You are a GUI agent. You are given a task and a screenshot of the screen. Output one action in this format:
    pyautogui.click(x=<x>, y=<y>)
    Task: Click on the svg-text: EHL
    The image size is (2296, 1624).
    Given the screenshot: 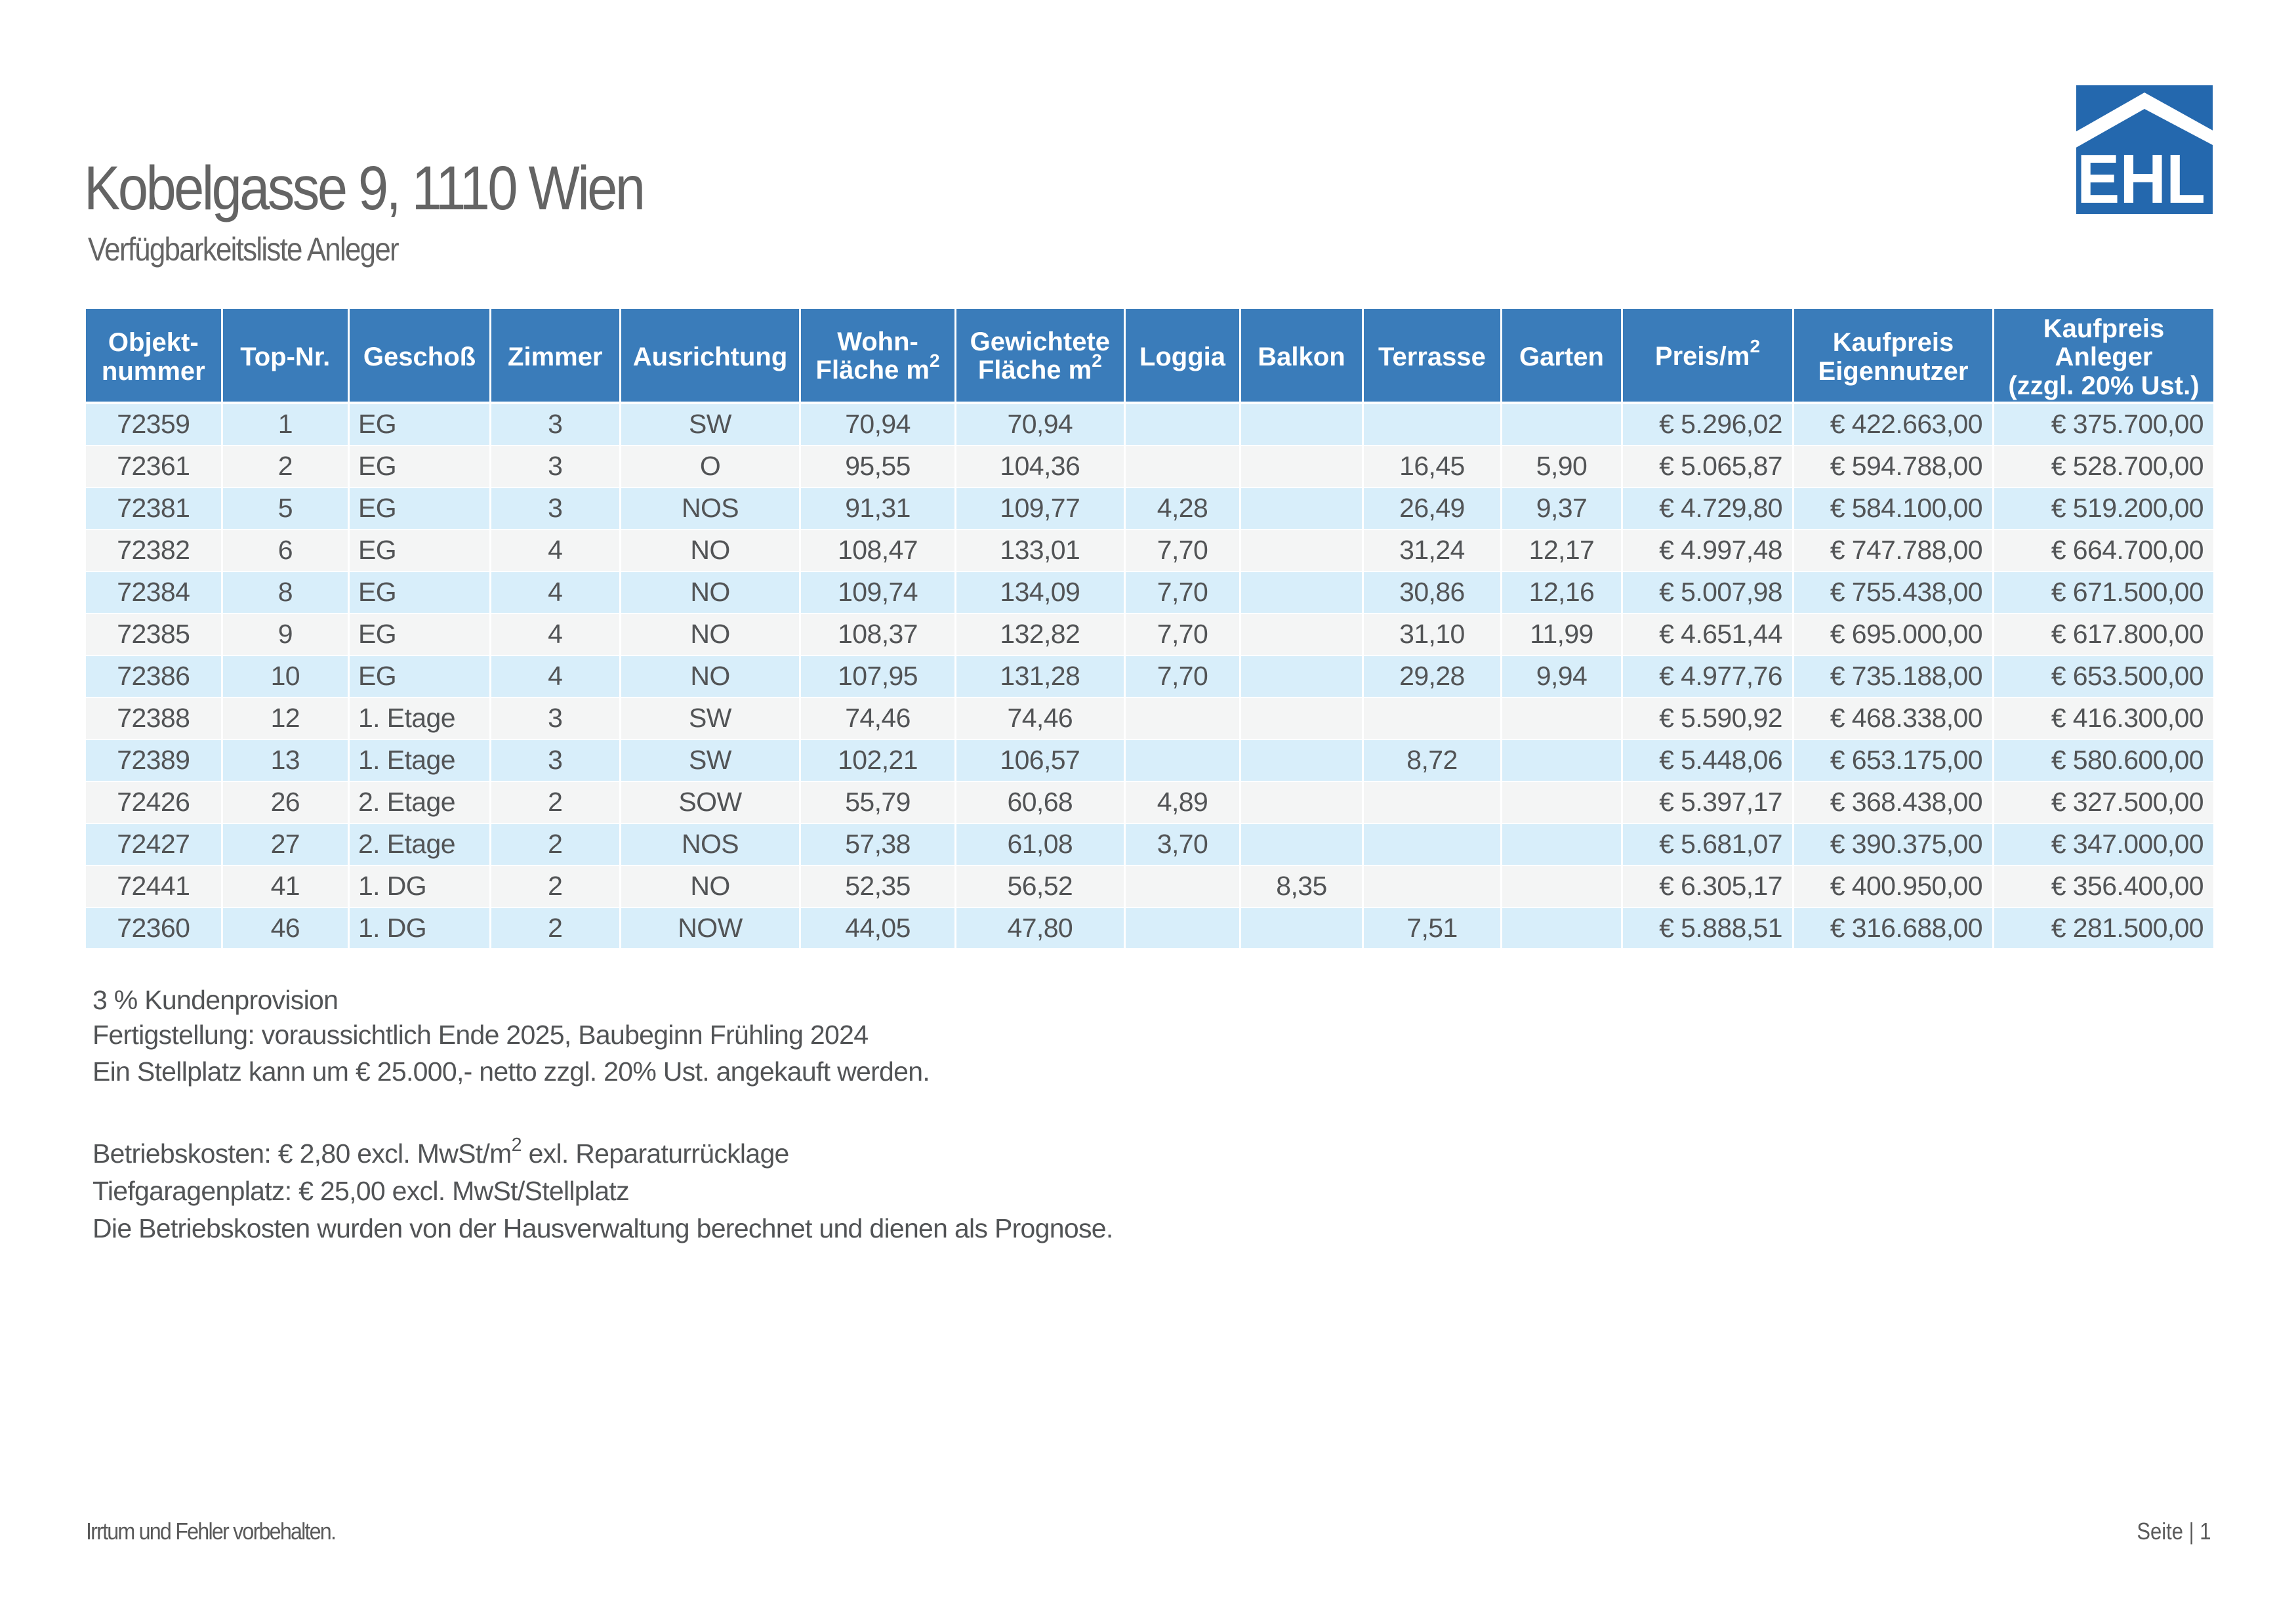 What is the action you would take?
    pyautogui.click(x=2141, y=177)
    